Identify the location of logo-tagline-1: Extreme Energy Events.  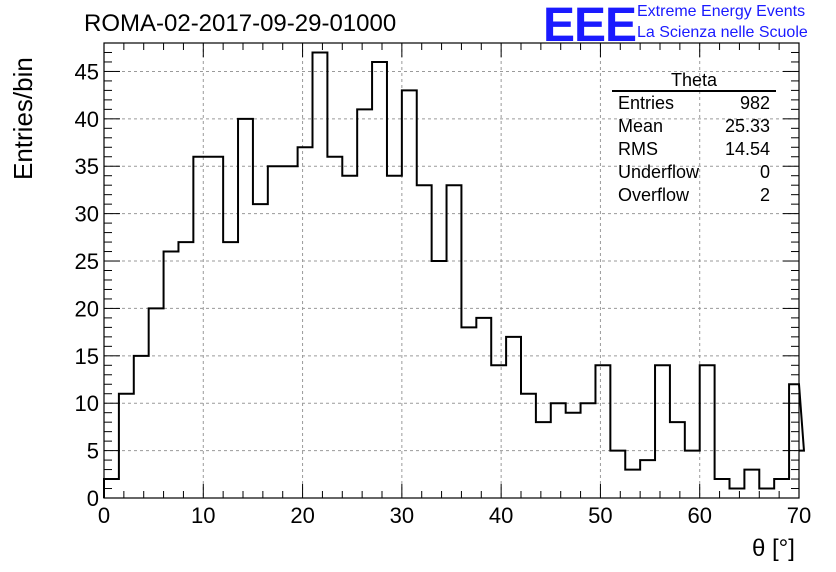
(721, 11).